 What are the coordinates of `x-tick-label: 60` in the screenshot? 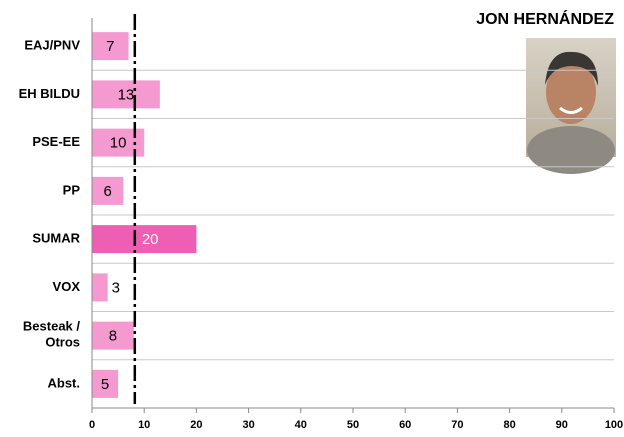 It's located at (405, 425).